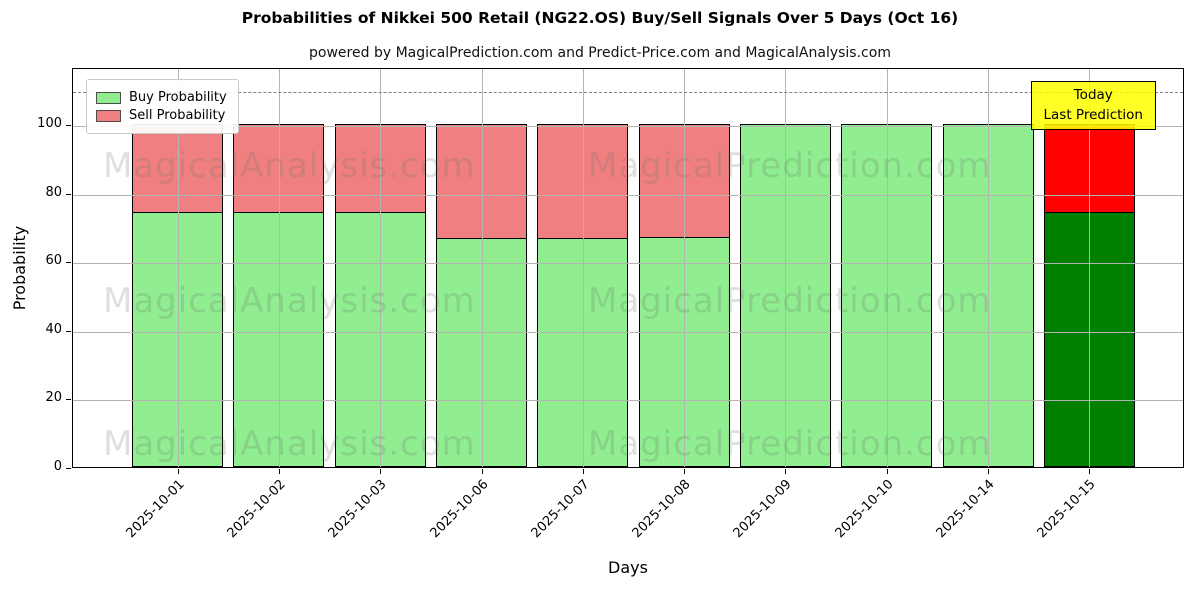 The image size is (1200, 600). I want to click on sell-swatch-icon, so click(108, 115).